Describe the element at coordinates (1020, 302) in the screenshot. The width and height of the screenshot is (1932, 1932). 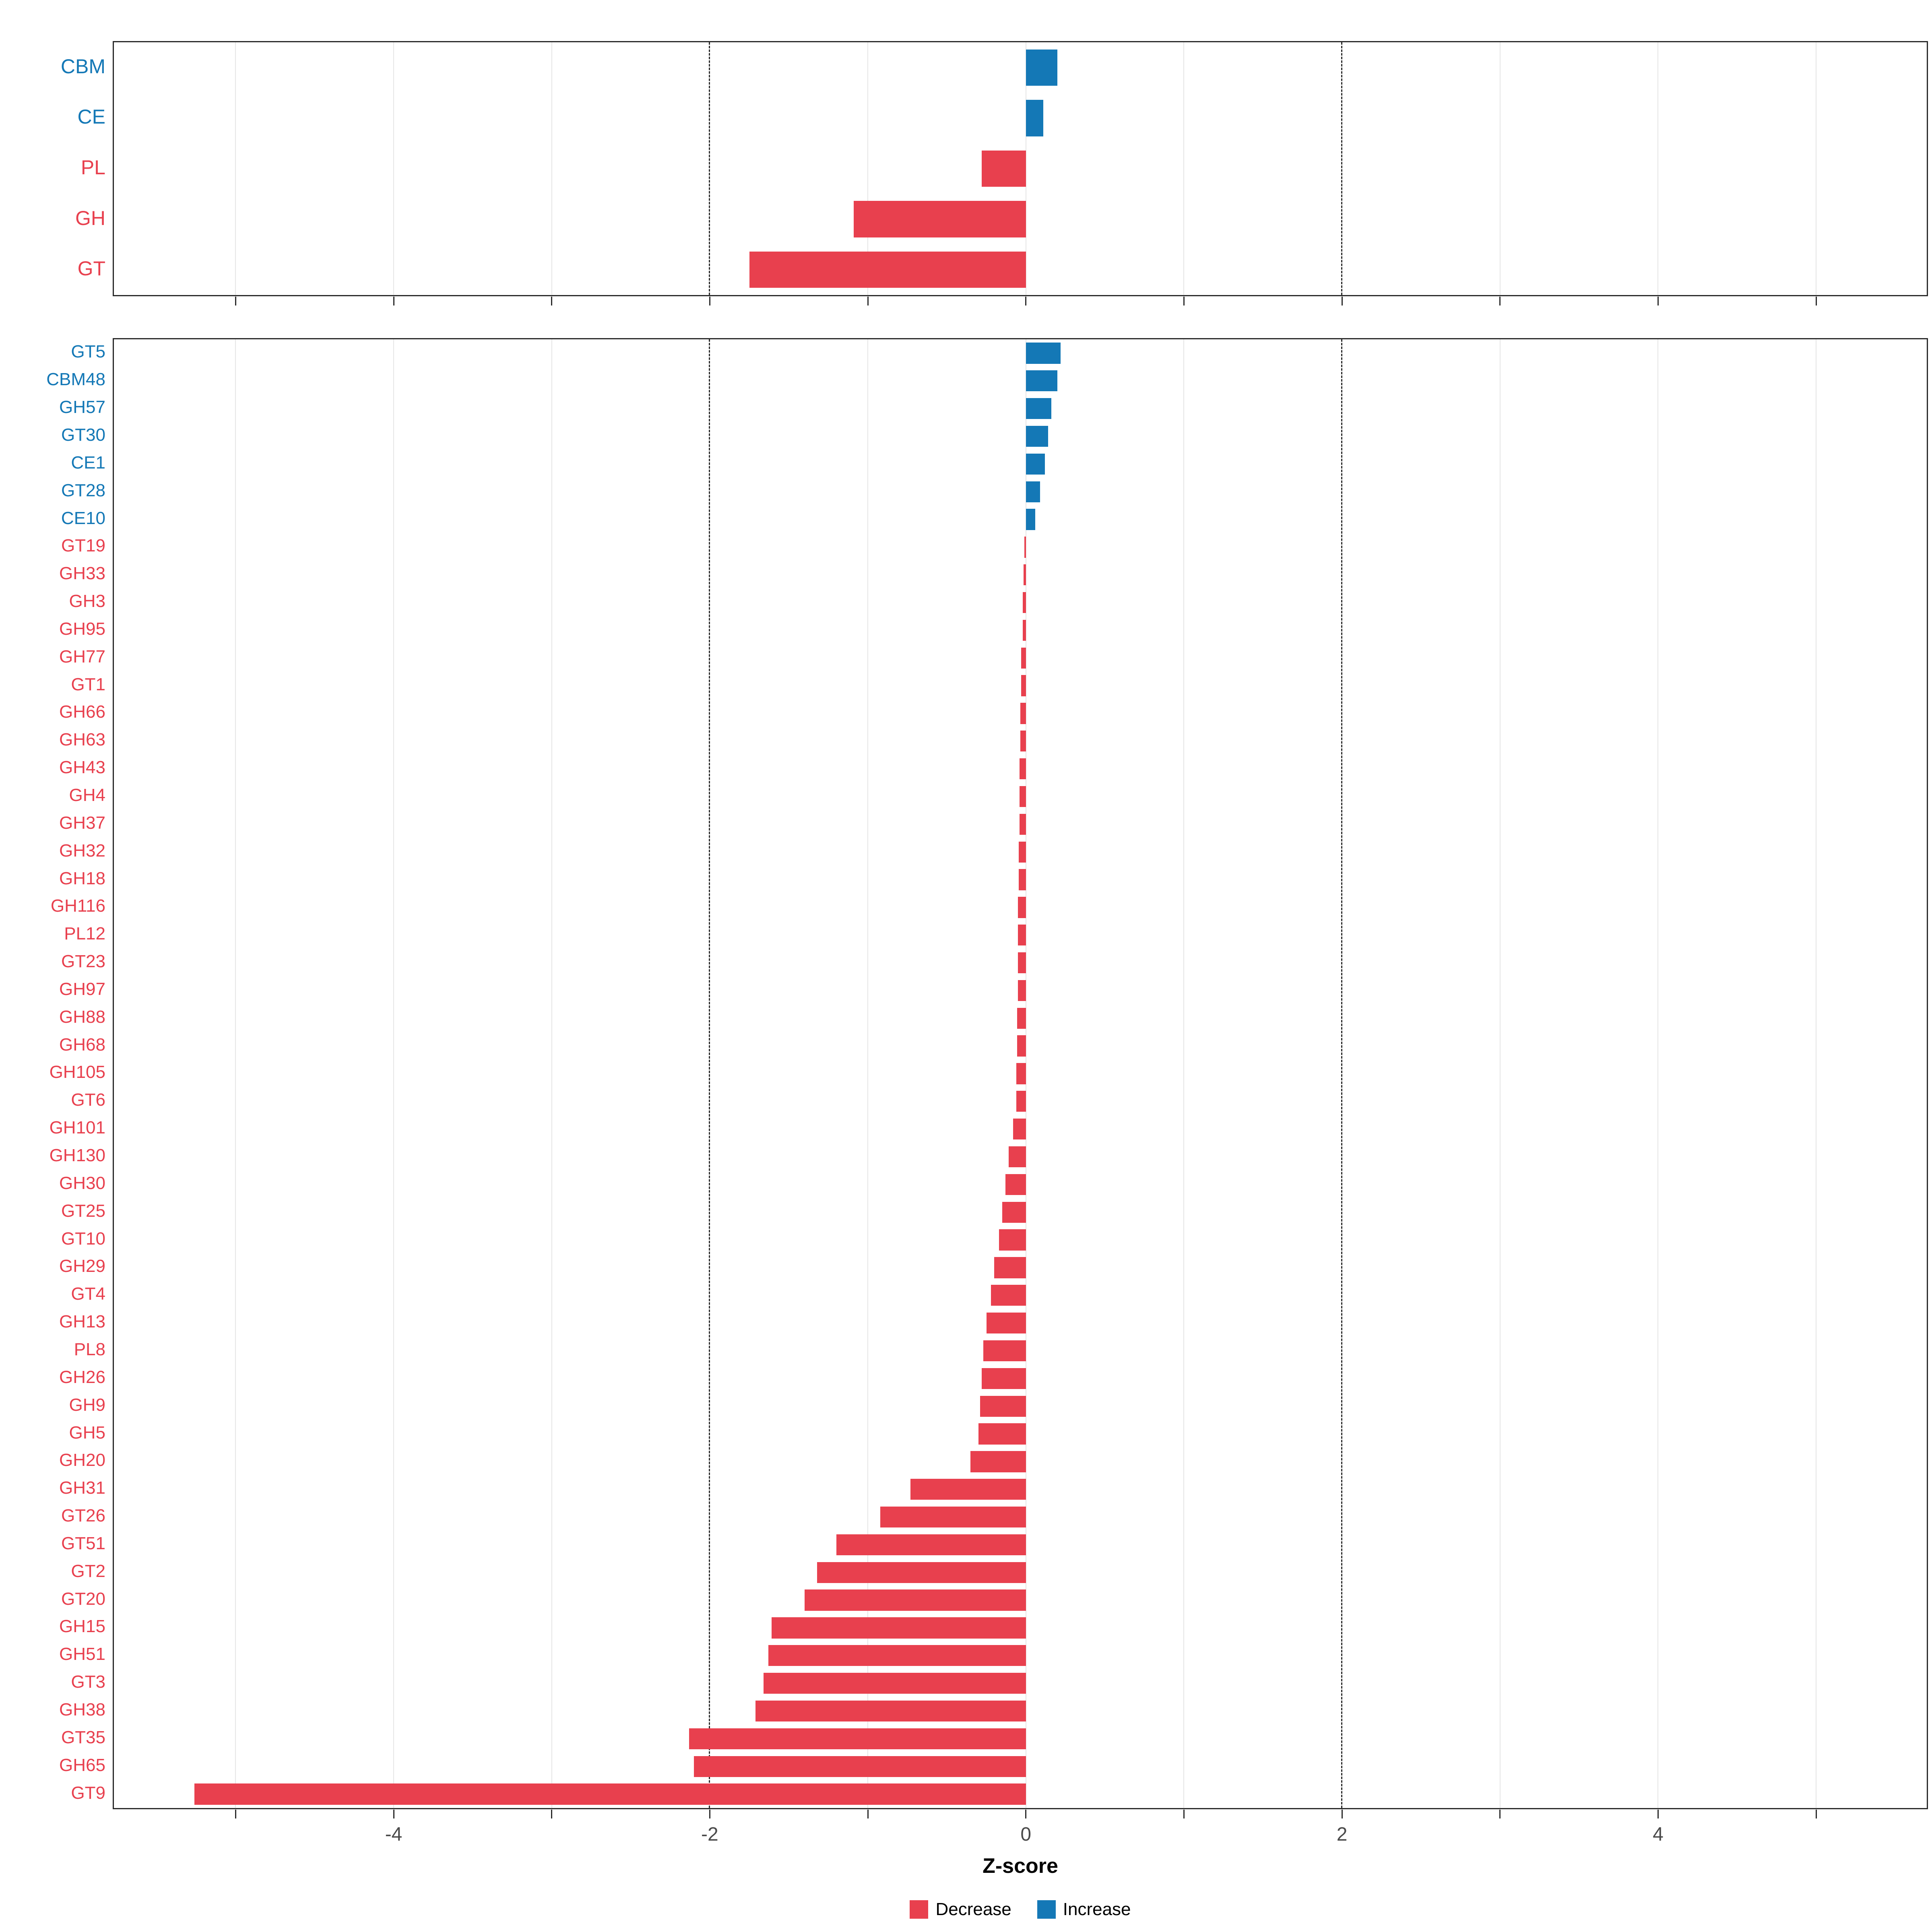
I see `x-ticks-top` at that location.